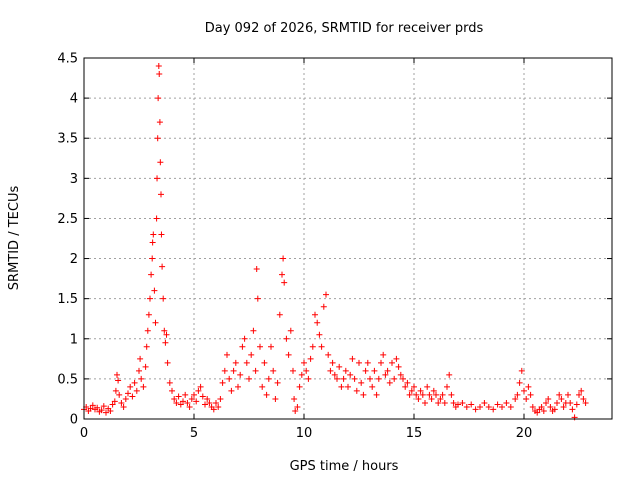 The image size is (640, 480). I want to click on x-tick-label: 5, so click(194, 433).